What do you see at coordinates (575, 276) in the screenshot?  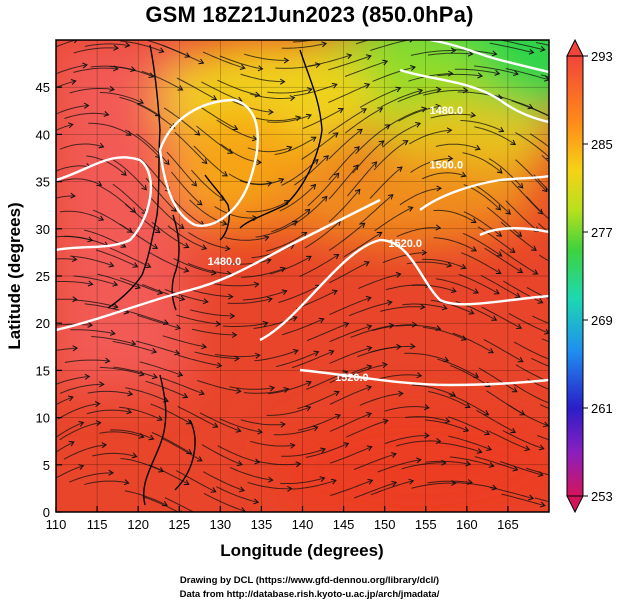 I see `colorbar-bar` at bounding box center [575, 276].